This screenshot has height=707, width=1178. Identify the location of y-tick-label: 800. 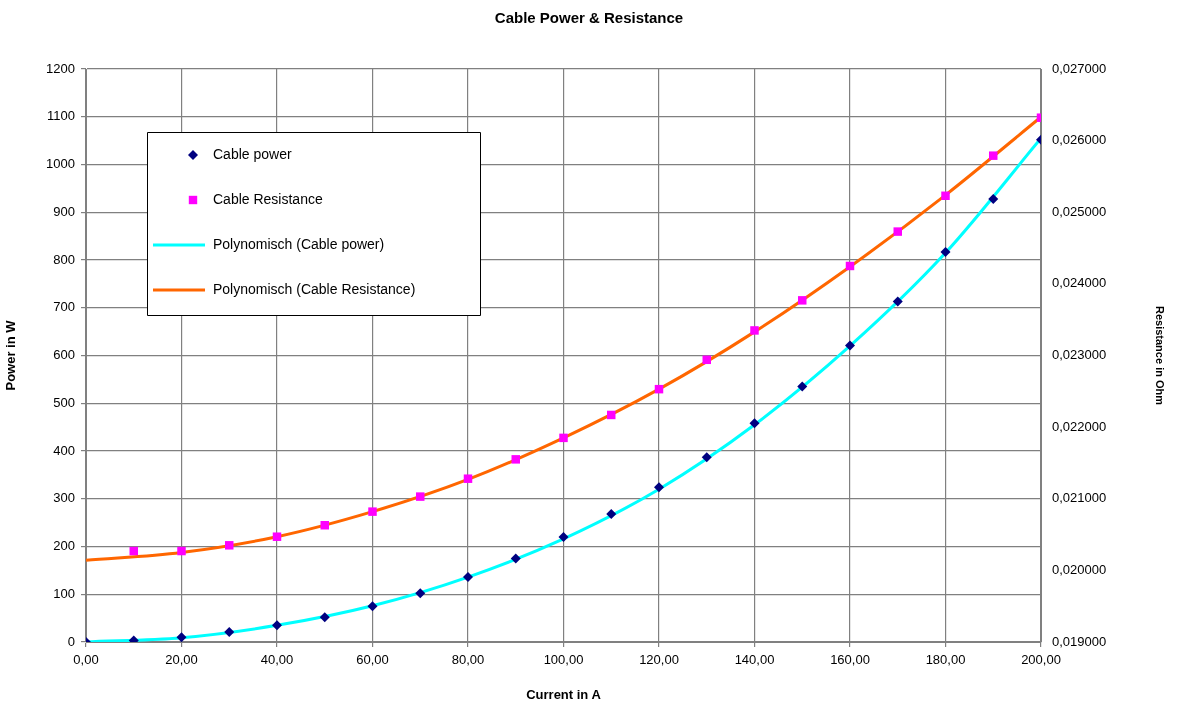
(64, 259).